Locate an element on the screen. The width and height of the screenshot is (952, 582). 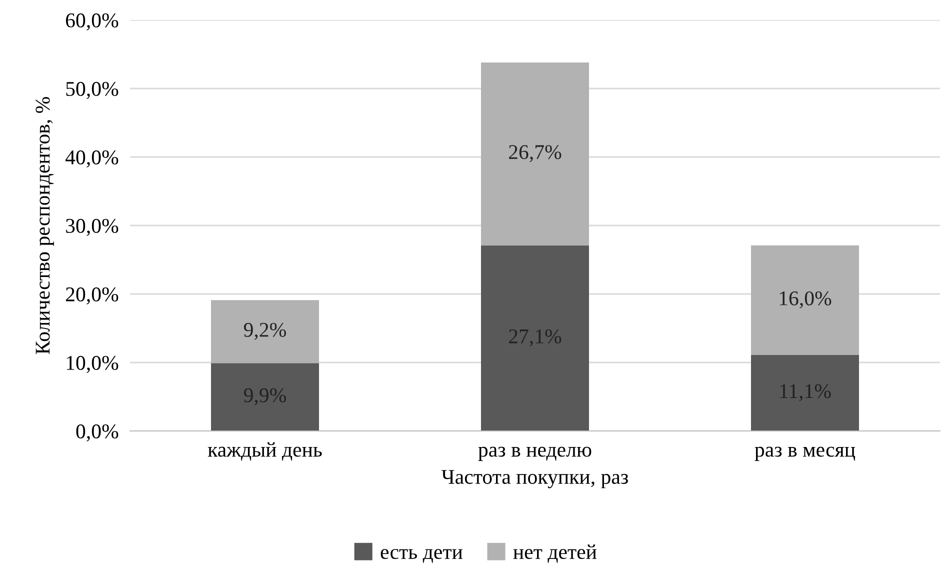
data-label: 9,2% is located at coordinates (265, 331).